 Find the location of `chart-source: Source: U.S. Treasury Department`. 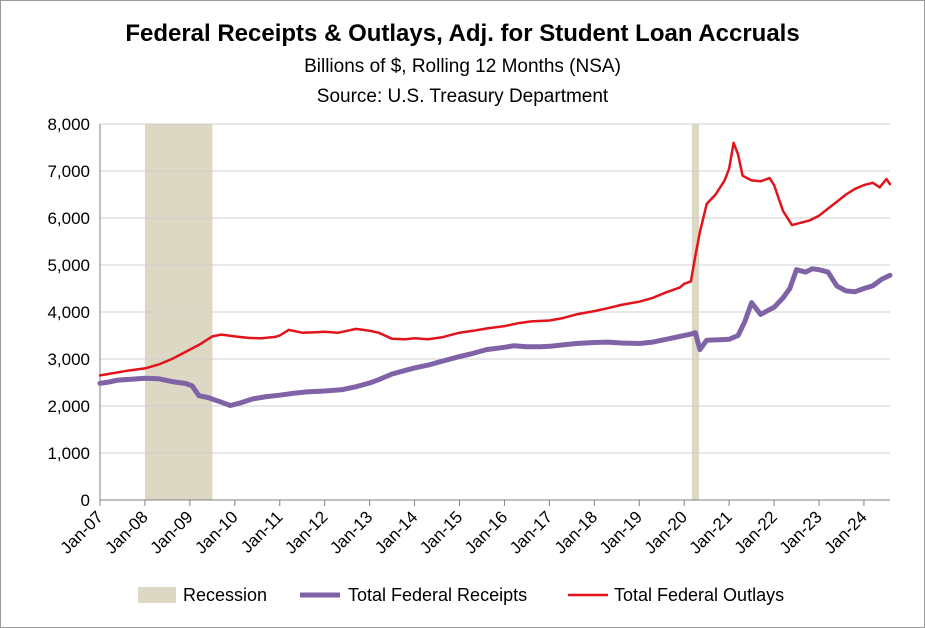

chart-source: Source: U.S. Treasury Department is located at coordinates (462, 96).